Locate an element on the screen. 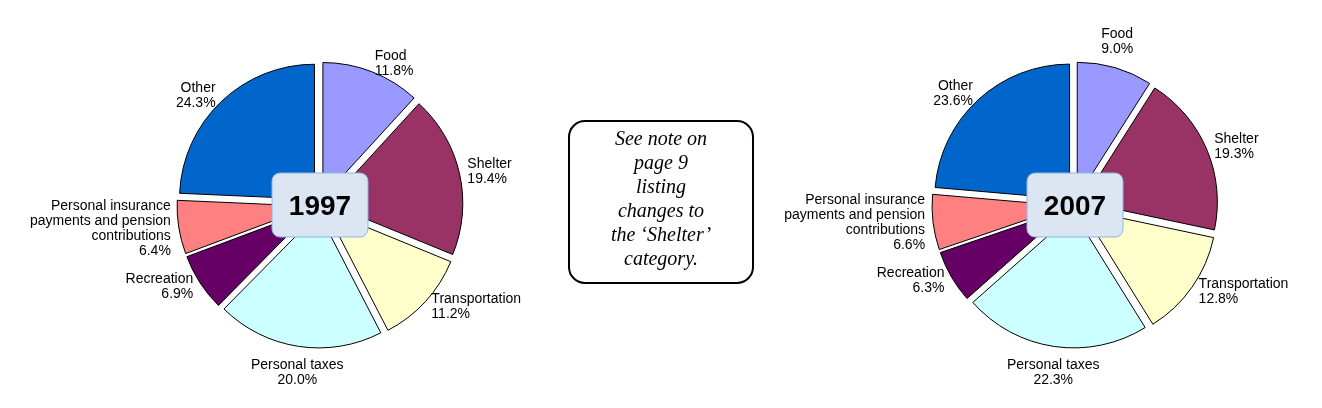 This screenshot has width=1322, height=408. data-label: 12.8% is located at coordinates (1218, 297).